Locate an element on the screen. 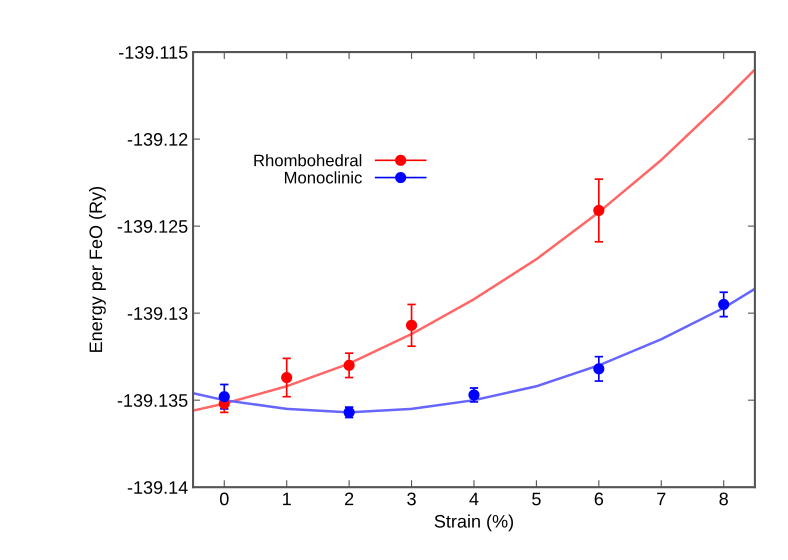 The width and height of the screenshot is (788, 560). x-tick-label: 5 is located at coordinates (536, 499).